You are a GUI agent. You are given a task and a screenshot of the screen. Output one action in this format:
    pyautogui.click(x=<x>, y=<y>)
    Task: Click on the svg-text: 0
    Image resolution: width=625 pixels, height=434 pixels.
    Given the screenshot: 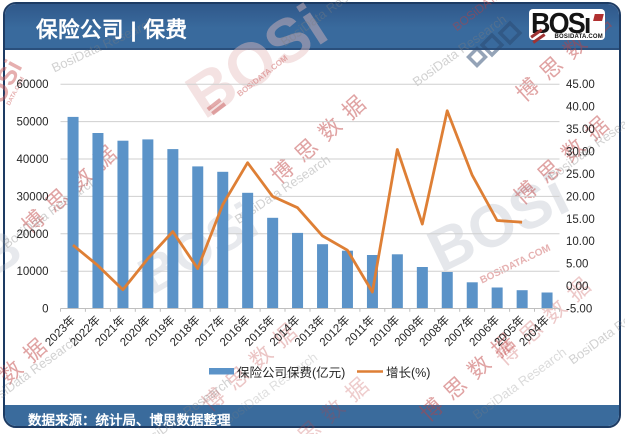 What is the action you would take?
    pyautogui.click(x=45, y=310)
    